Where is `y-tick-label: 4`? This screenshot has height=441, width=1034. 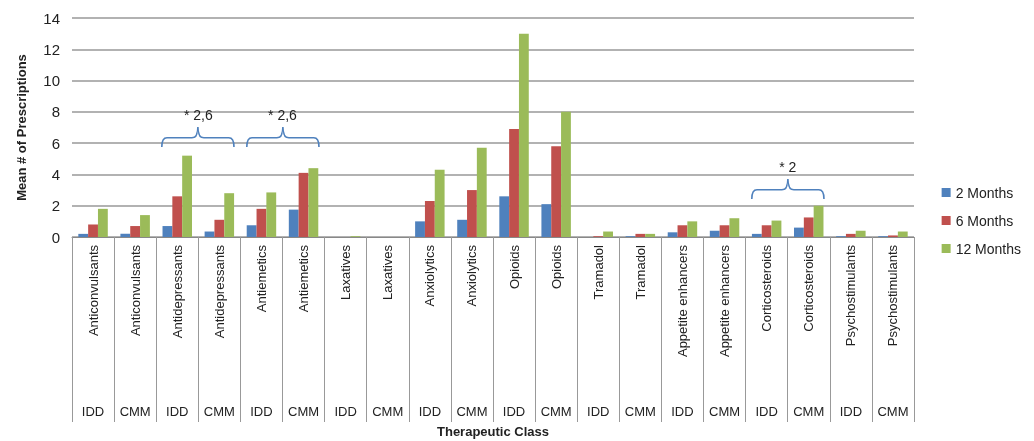 y-tick-label: 4 is located at coordinates (55, 174).